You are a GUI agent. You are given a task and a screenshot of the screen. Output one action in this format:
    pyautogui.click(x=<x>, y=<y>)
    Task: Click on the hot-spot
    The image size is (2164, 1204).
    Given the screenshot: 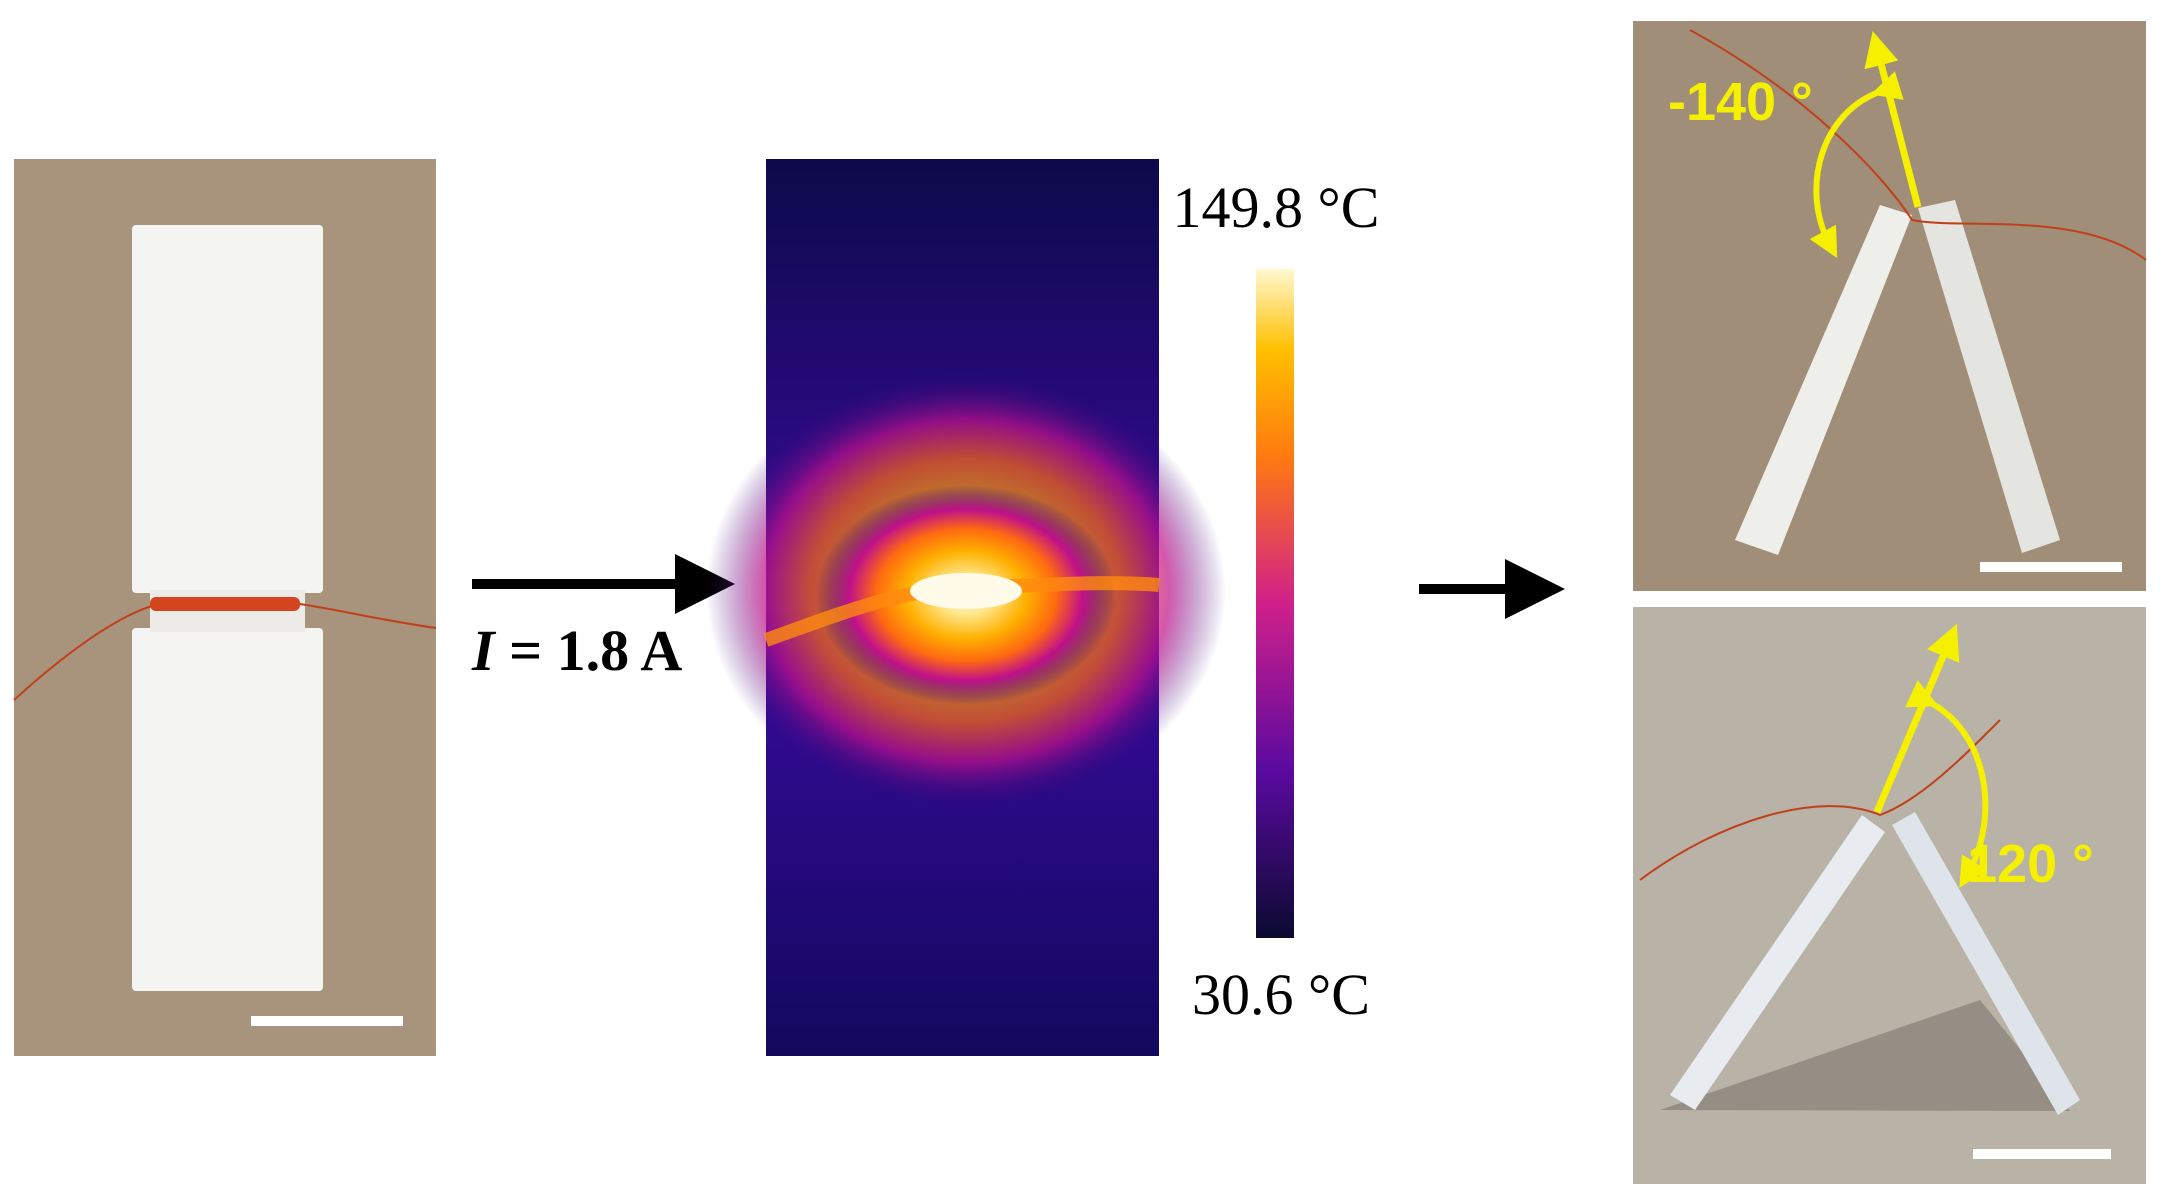 What is the action you would take?
    pyautogui.click(x=966, y=591)
    